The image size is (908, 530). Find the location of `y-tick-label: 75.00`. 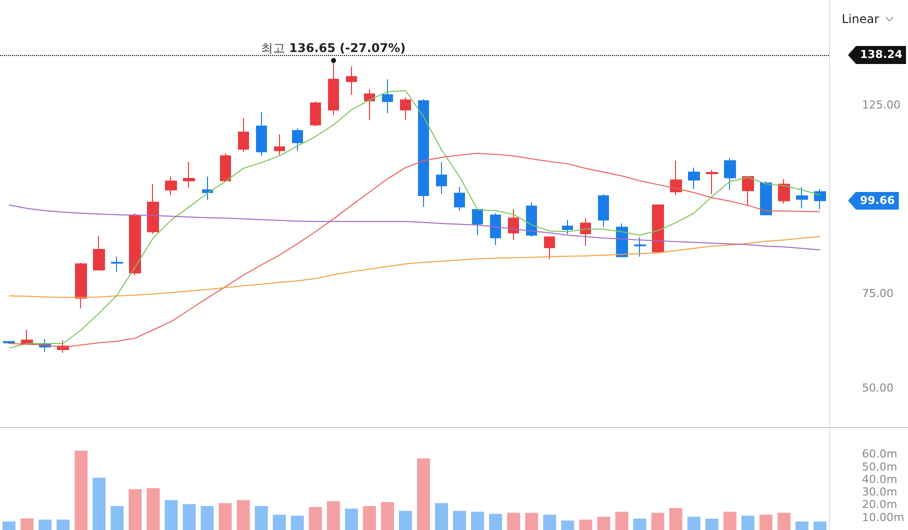

y-tick-label: 75.00 is located at coordinates (878, 293).